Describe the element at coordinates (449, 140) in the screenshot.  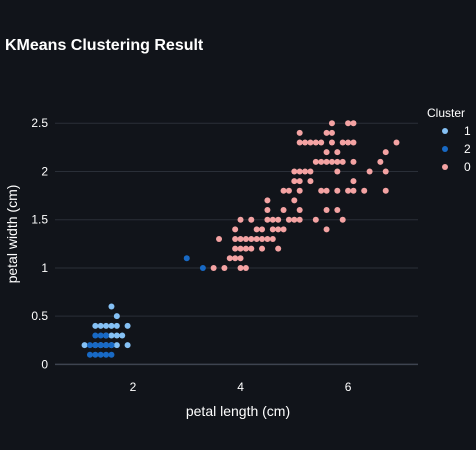
I see `legend: Cluster 1 2 0` at that location.